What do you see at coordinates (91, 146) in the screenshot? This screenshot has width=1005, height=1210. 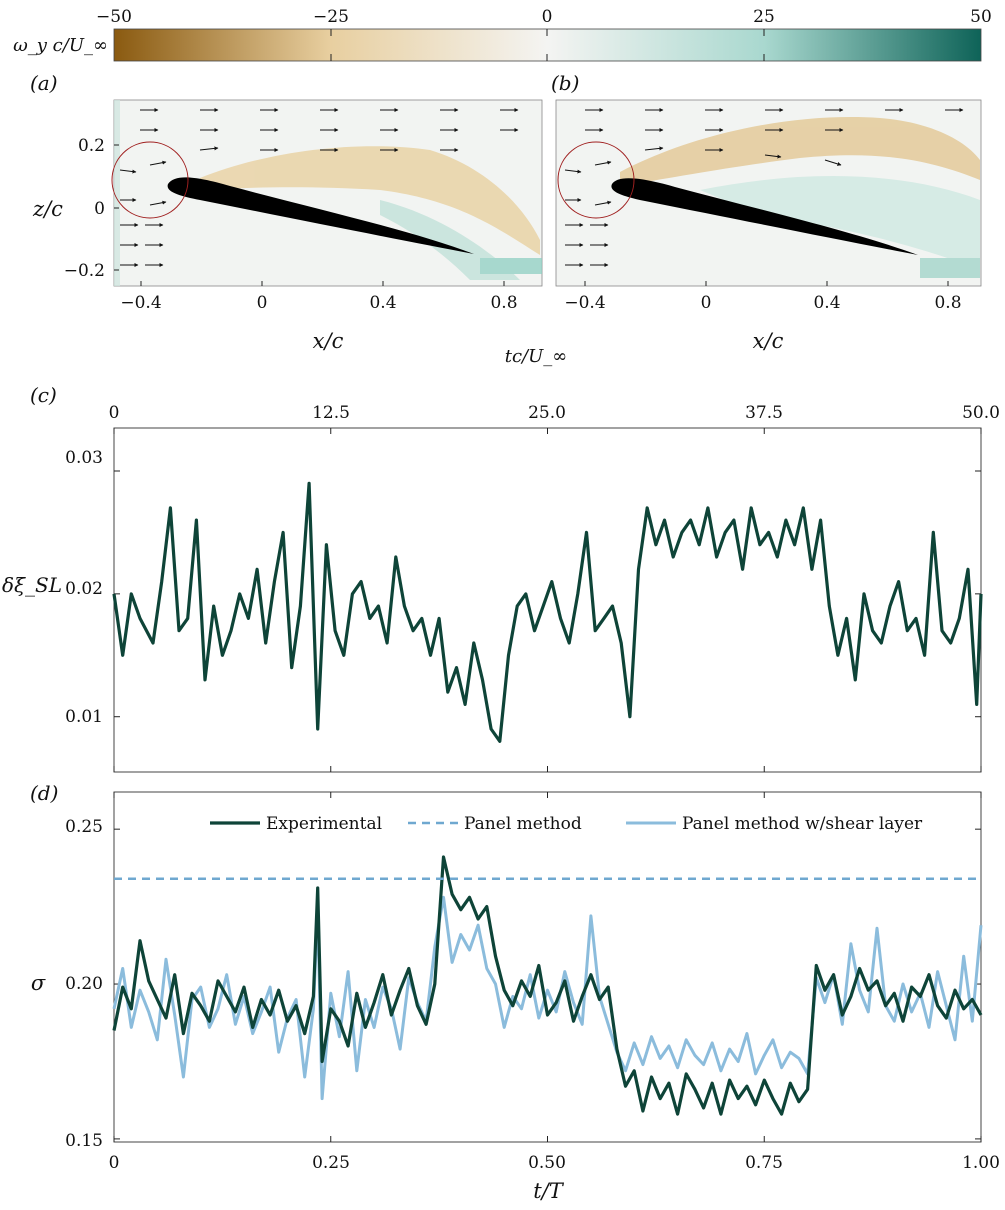 I see `panel-a-ytick: 0.2` at bounding box center [91, 146].